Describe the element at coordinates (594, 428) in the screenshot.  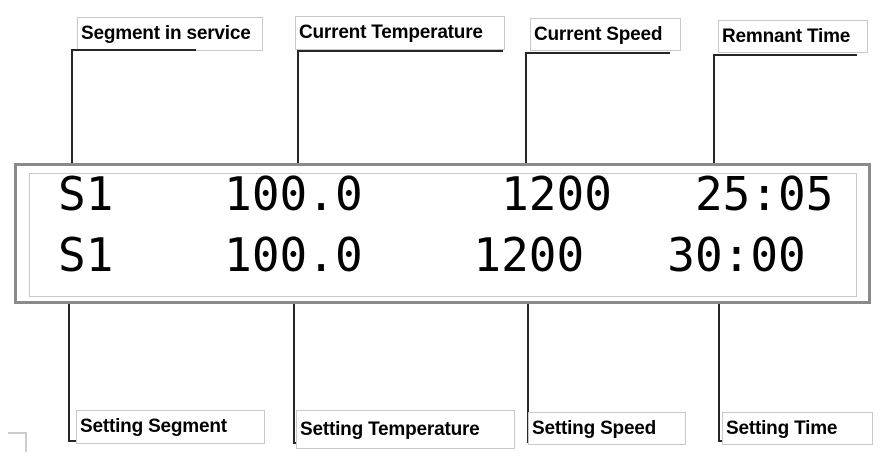
I see `callout-setting-speed-label: Setting Speed` at that location.